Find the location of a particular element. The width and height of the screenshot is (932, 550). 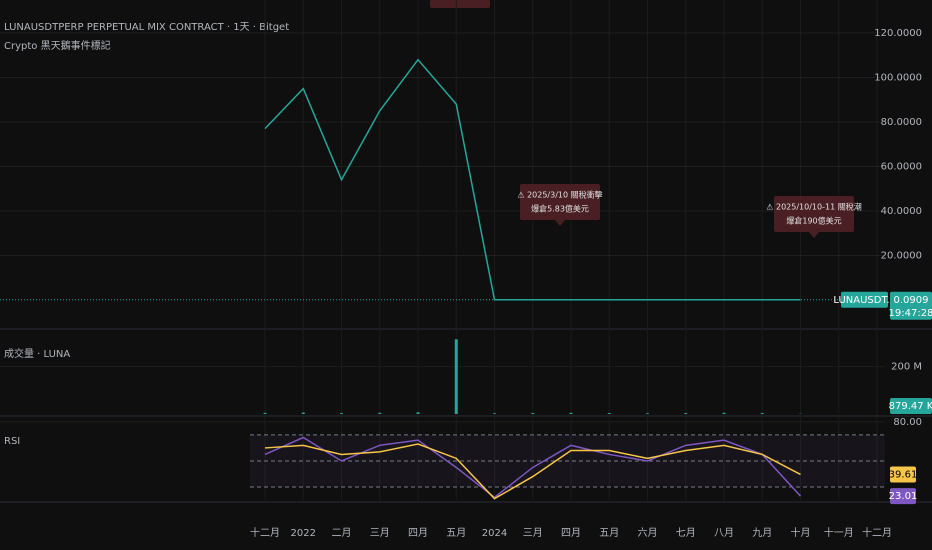

x-tick-label: 二月 is located at coordinates (342, 533).